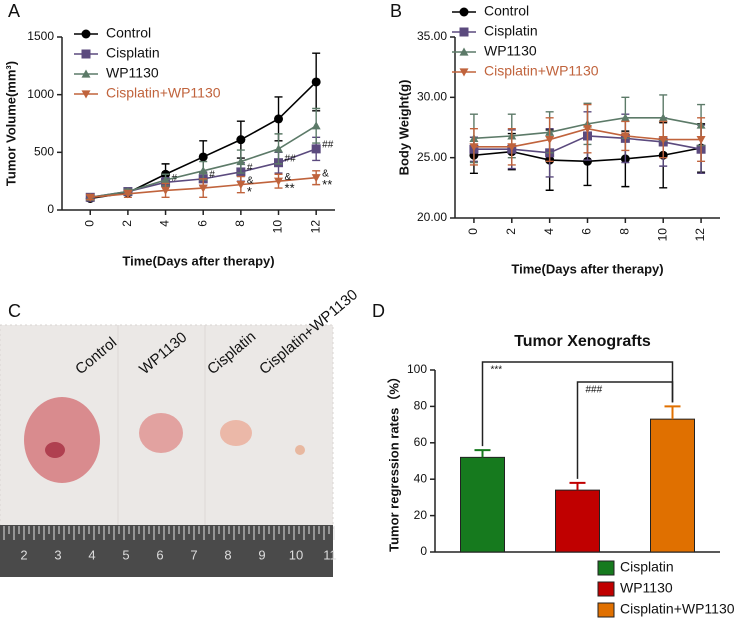  What do you see at coordinates (393, 461) in the screenshot?
I see `y-axis-label: Tumor regression rates（%）` at bounding box center [393, 461].